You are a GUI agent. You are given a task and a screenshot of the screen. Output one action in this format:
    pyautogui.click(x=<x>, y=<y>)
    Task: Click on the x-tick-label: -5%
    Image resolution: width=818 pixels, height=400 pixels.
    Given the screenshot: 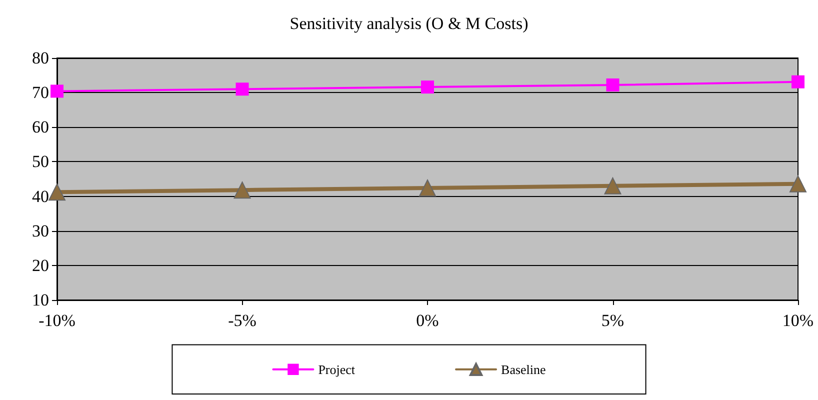 What is the action you would take?
    pyautogui.click(x=242, y=320)
    